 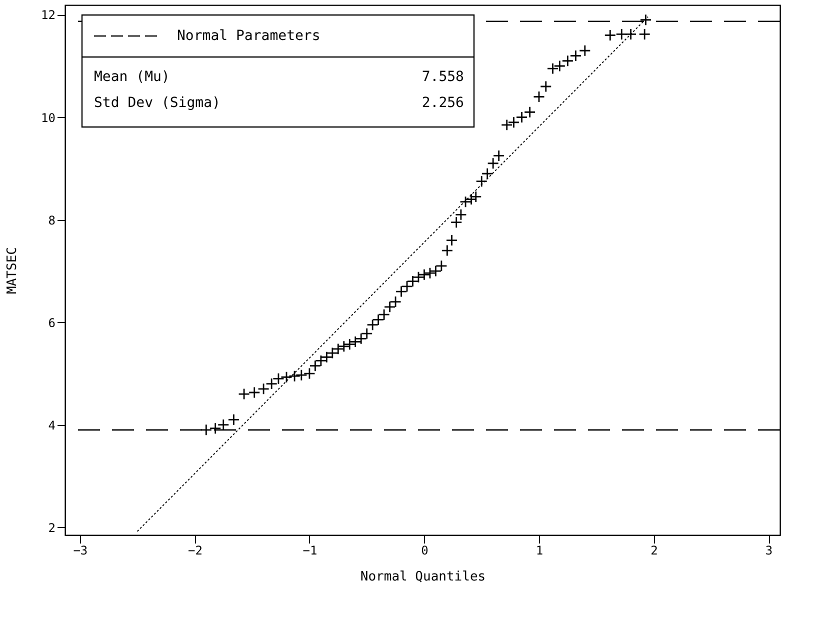 I want to click on x-tick-label: −2, so click(x=195, y=551).